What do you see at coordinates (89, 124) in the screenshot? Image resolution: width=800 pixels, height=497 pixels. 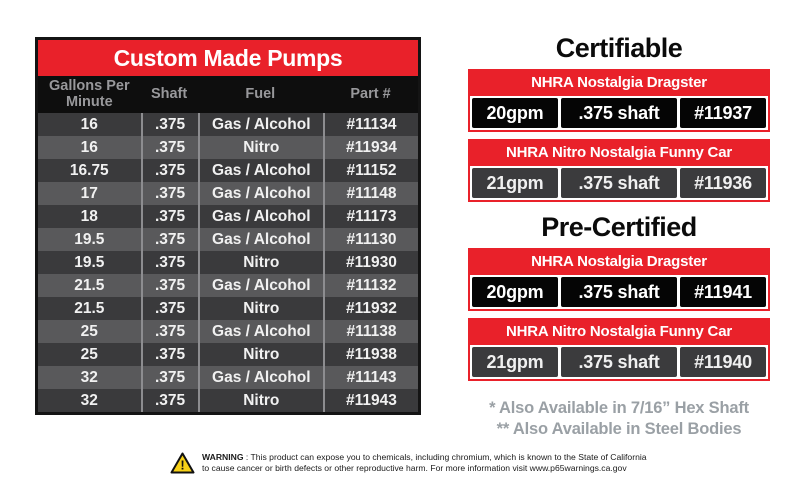 I see `table-cell: 16` at bounding box center [89, 124].